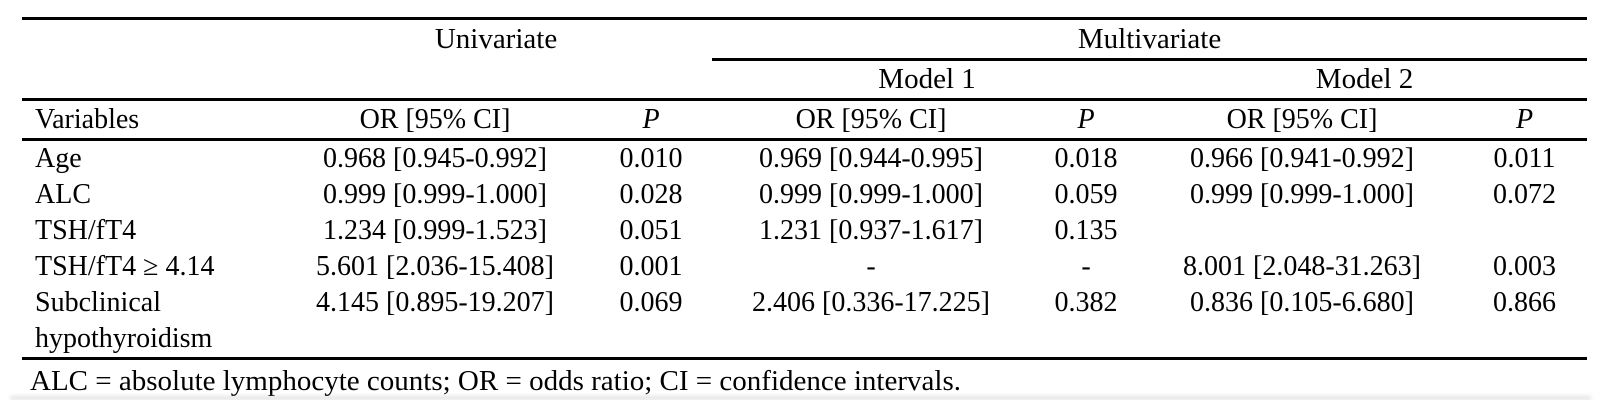 This screenshot has width=1601, height=400. Describe the element at coordinates (151, 120) in the screenshot. I see `variables-column-header: Variables` at that location.